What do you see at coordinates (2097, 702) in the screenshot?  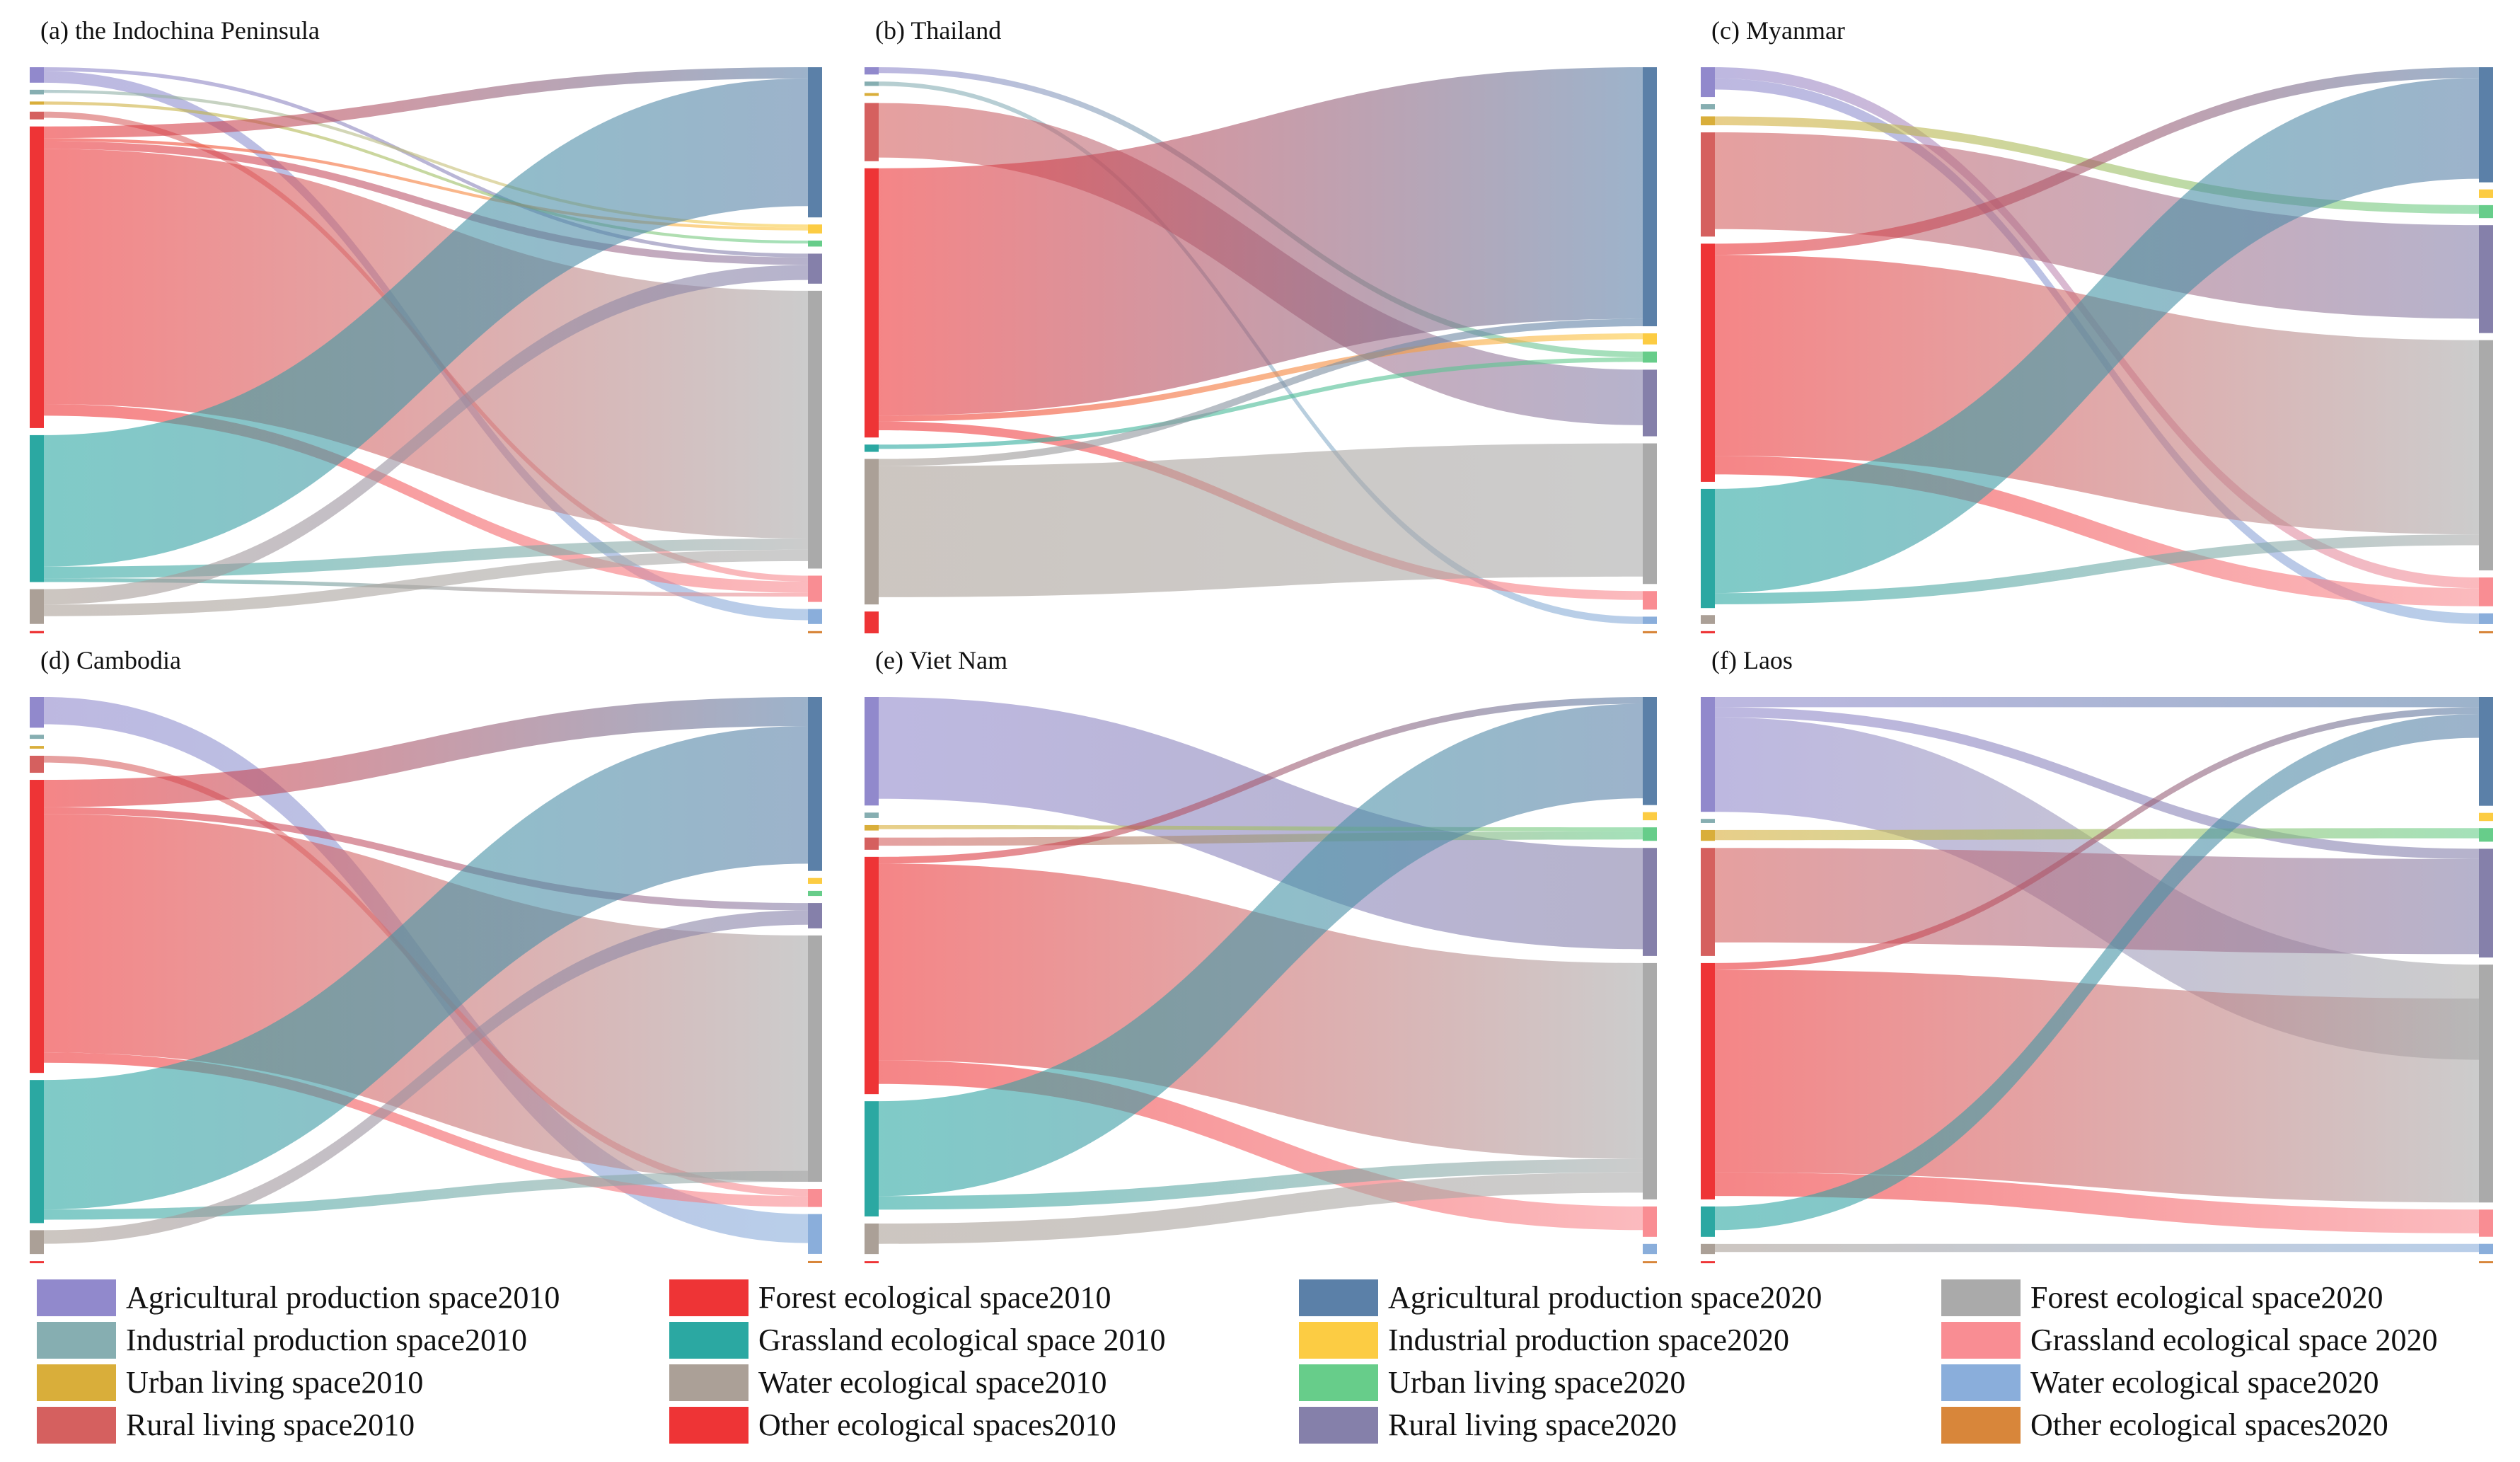 I see `link-agricultural-production-space2010-to-agricultural-production-space2020` at bounding box center [2097, 702].